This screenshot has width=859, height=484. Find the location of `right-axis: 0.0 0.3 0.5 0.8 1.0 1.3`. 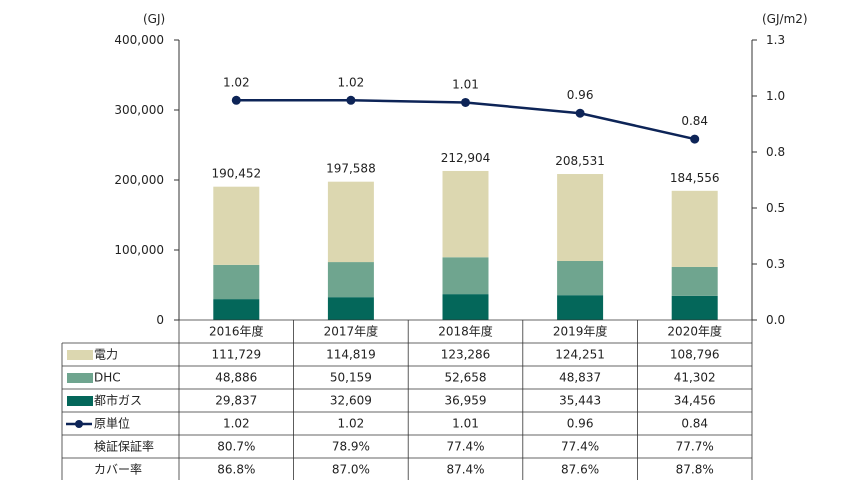

right-axis: 0.0 0.3 0.5 0.8 1.0 1.3 is located at coordinates (768, 180).